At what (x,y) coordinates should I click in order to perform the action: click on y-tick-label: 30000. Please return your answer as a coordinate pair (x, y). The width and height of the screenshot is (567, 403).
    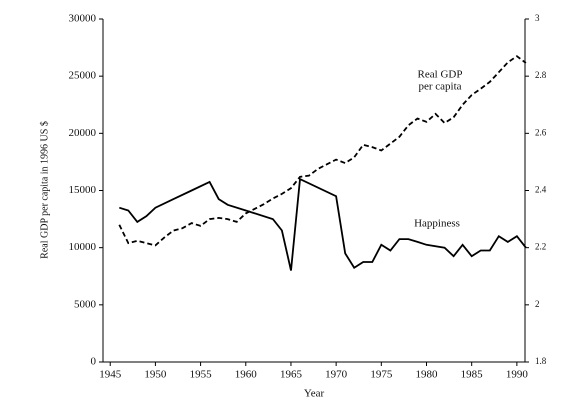
    Looking at the image, I should click on (83, 19).